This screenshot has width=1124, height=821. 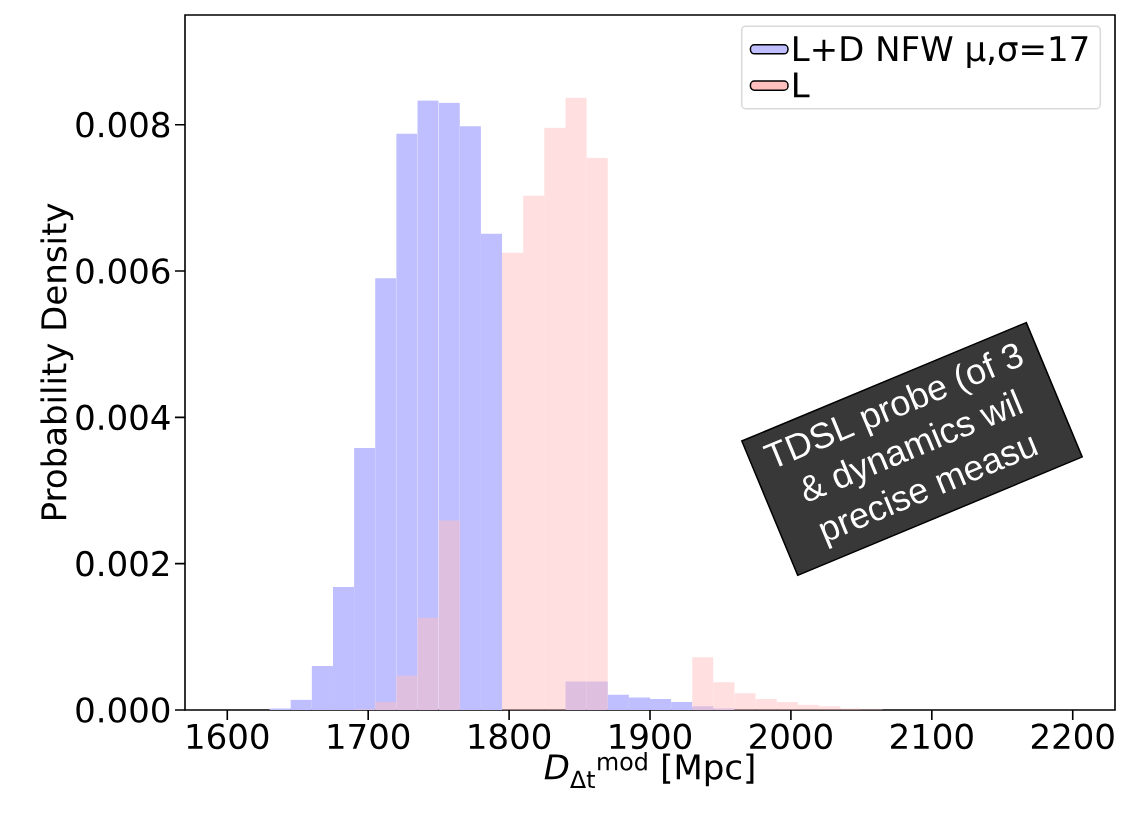 What do you see at coordinates (932, 736) in the screenshot?
I see `x-tick-label: 2100` at bounding box center [932, 736].